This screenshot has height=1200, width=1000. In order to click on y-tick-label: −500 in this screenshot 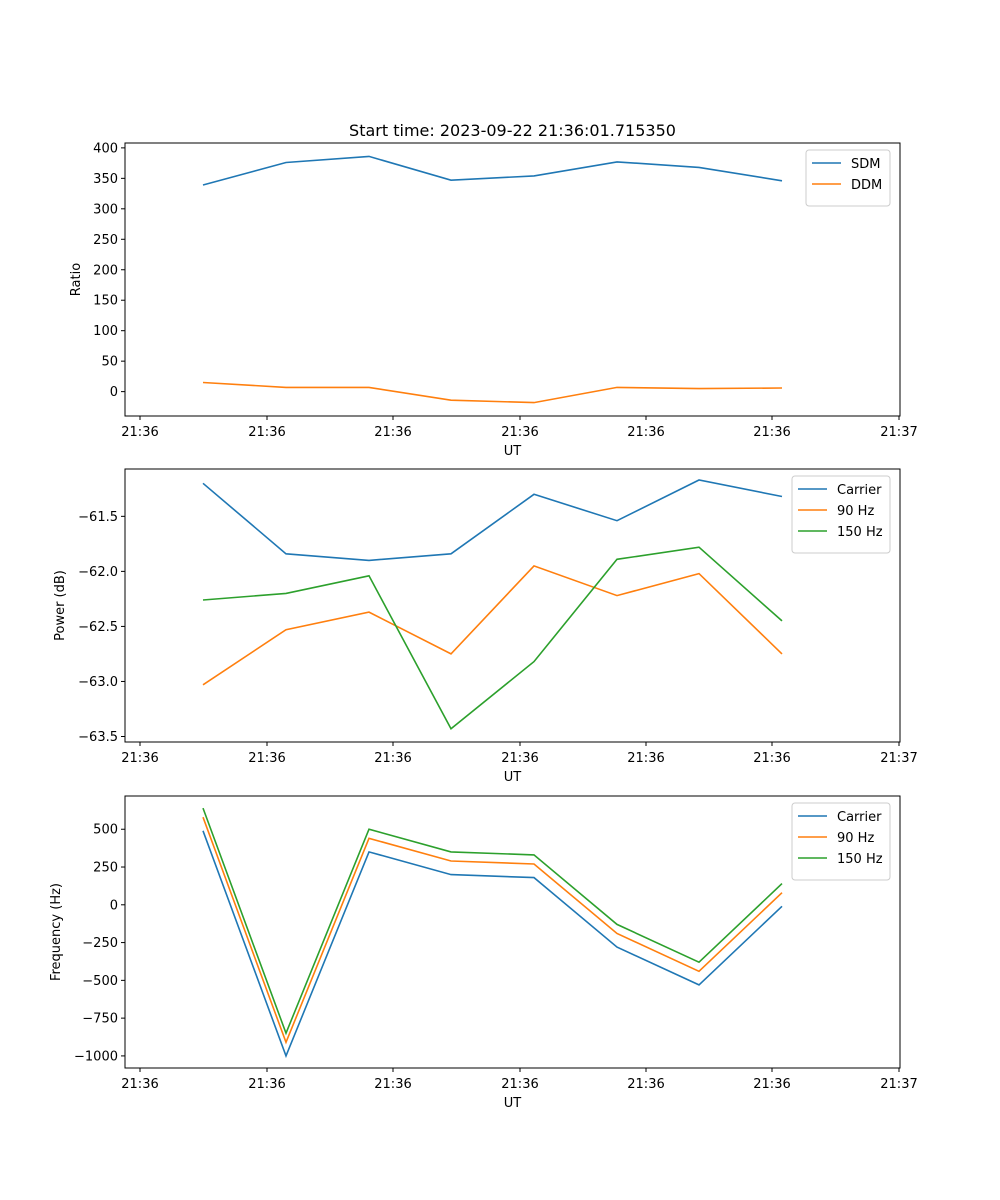, I will do `click(100, 981)`.